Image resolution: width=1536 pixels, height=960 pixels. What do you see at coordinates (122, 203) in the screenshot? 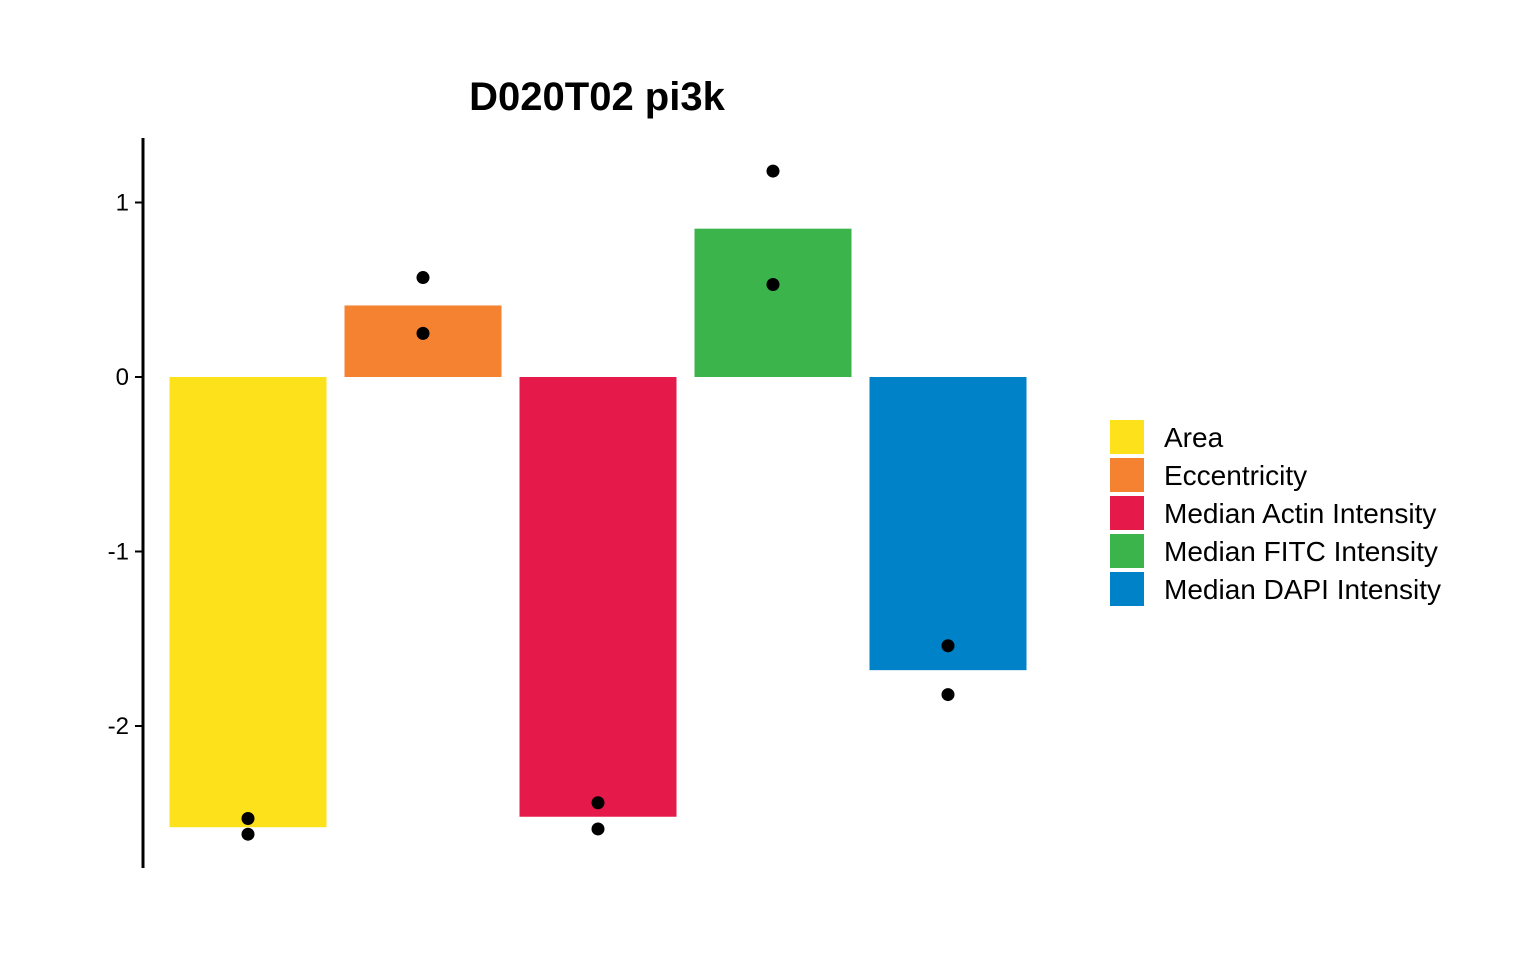
I see `y-tick-label: 1` at bounding box center [122, 203].